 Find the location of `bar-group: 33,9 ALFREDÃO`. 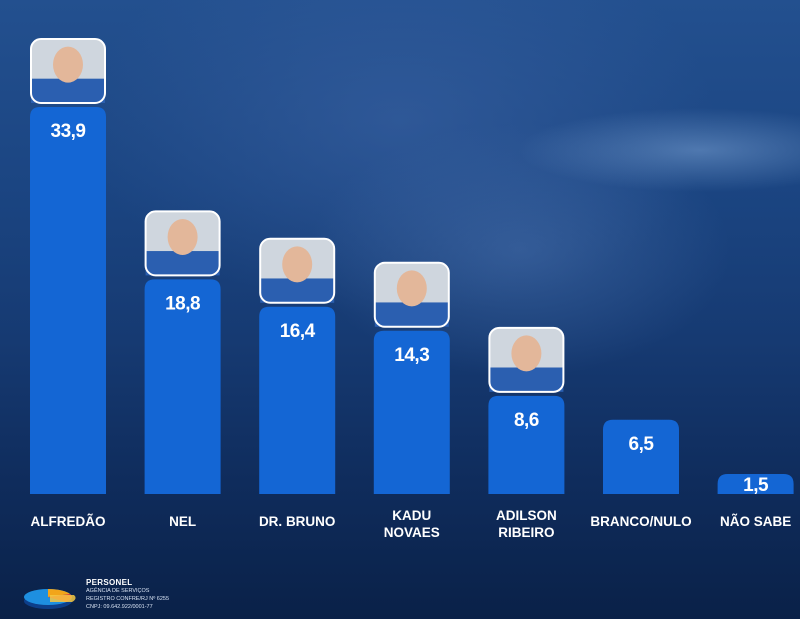

bar-group: 33,9 ALFREDÃO is located at coordinates (68, 283).